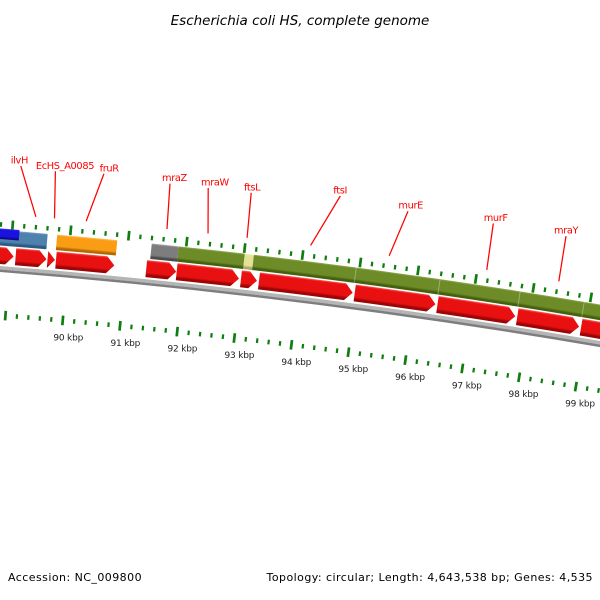 The image size is (600, 600). What do you see at coordinates (211, 258) in the screenshot?
I see `cog-block-mraW` at bounding box center [211, 258].